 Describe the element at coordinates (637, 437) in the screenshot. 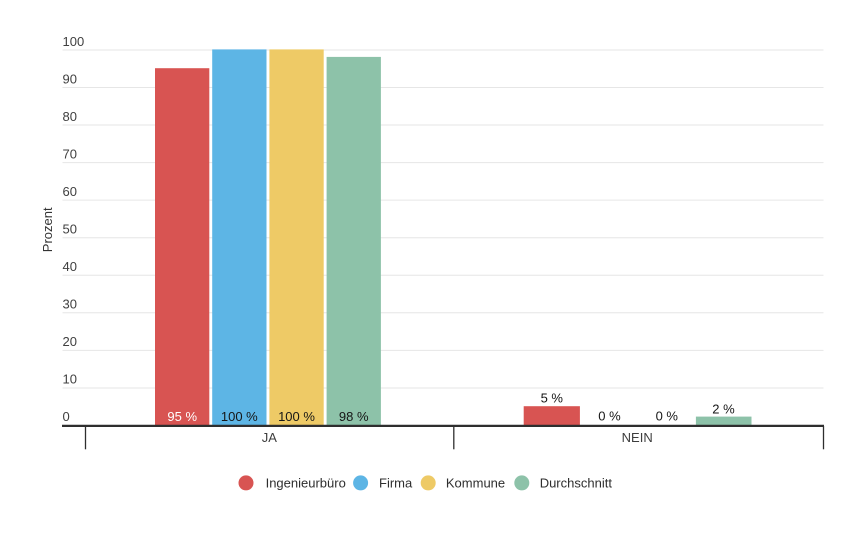

I see `svg-text: NEIN` at that location.